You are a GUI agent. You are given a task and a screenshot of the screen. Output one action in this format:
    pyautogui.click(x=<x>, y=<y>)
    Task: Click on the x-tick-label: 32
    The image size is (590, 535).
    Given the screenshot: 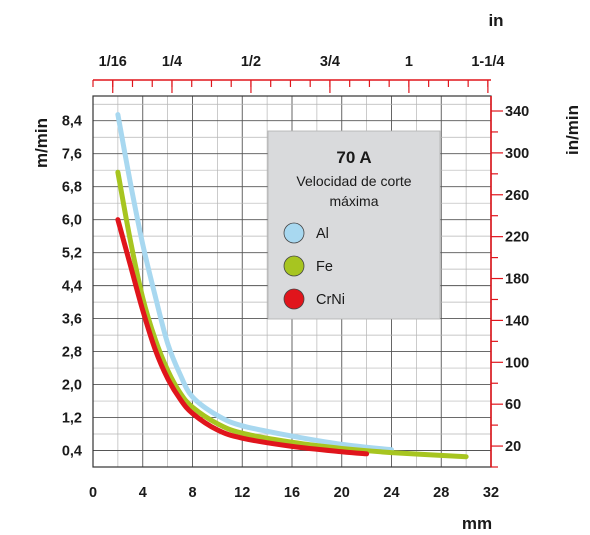 What is the action you would take?
    pyautogui.click(x=491, y=493)
    